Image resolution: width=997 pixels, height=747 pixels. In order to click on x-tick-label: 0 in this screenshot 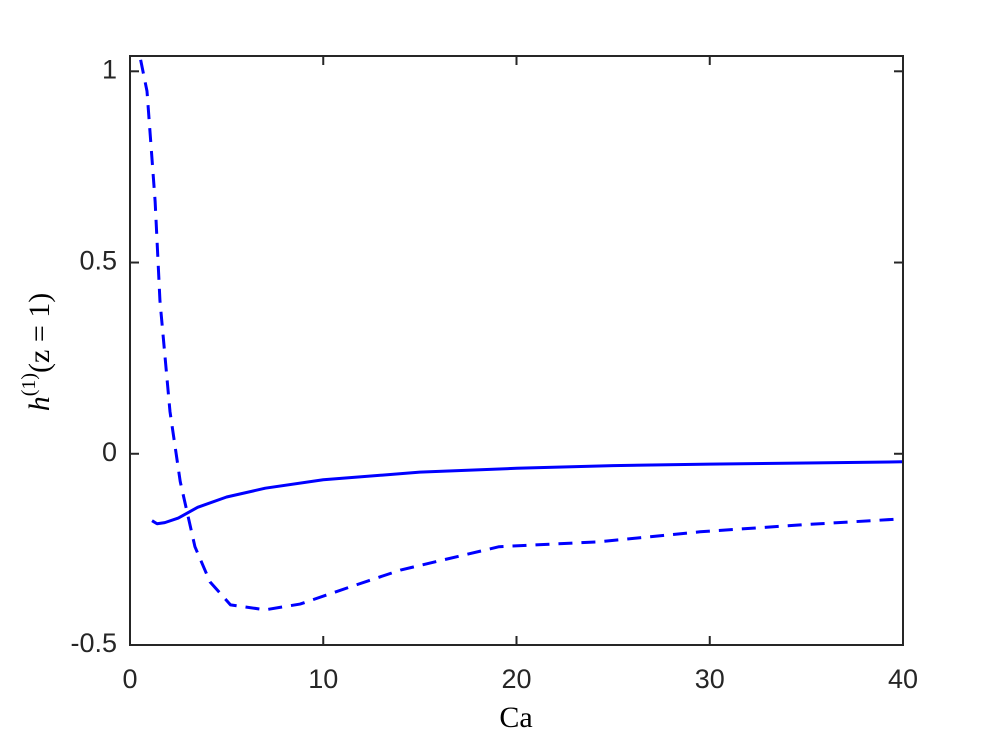, I will do `click(129, 679)`.